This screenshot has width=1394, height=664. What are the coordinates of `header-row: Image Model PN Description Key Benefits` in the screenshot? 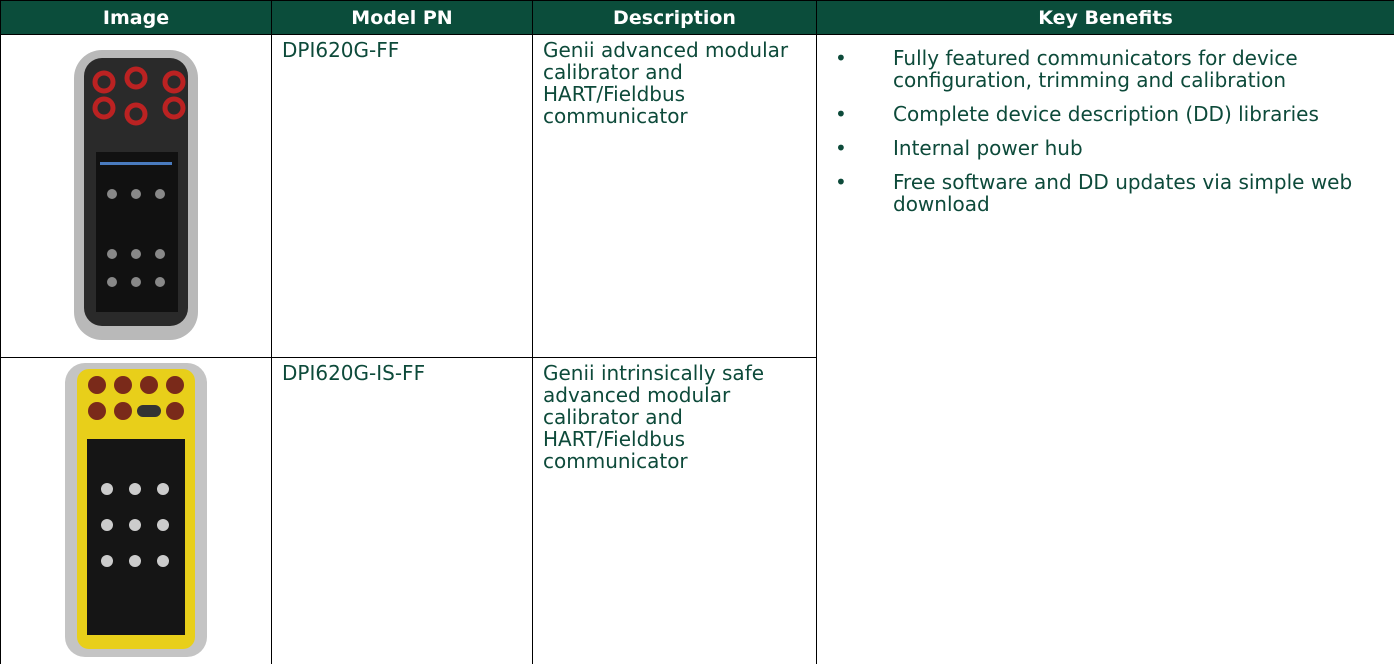 It's located at (697, 17).